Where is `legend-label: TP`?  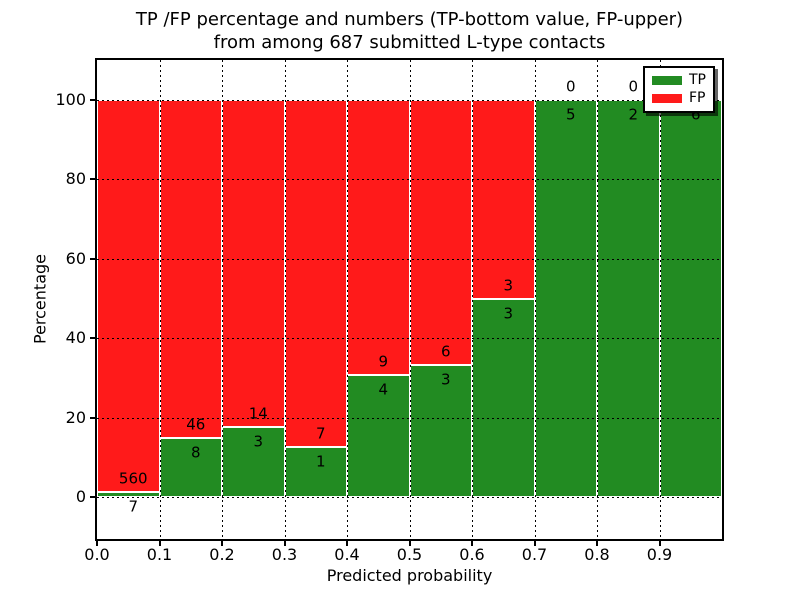
legend-label: TP is located at coordinates (697, 80).